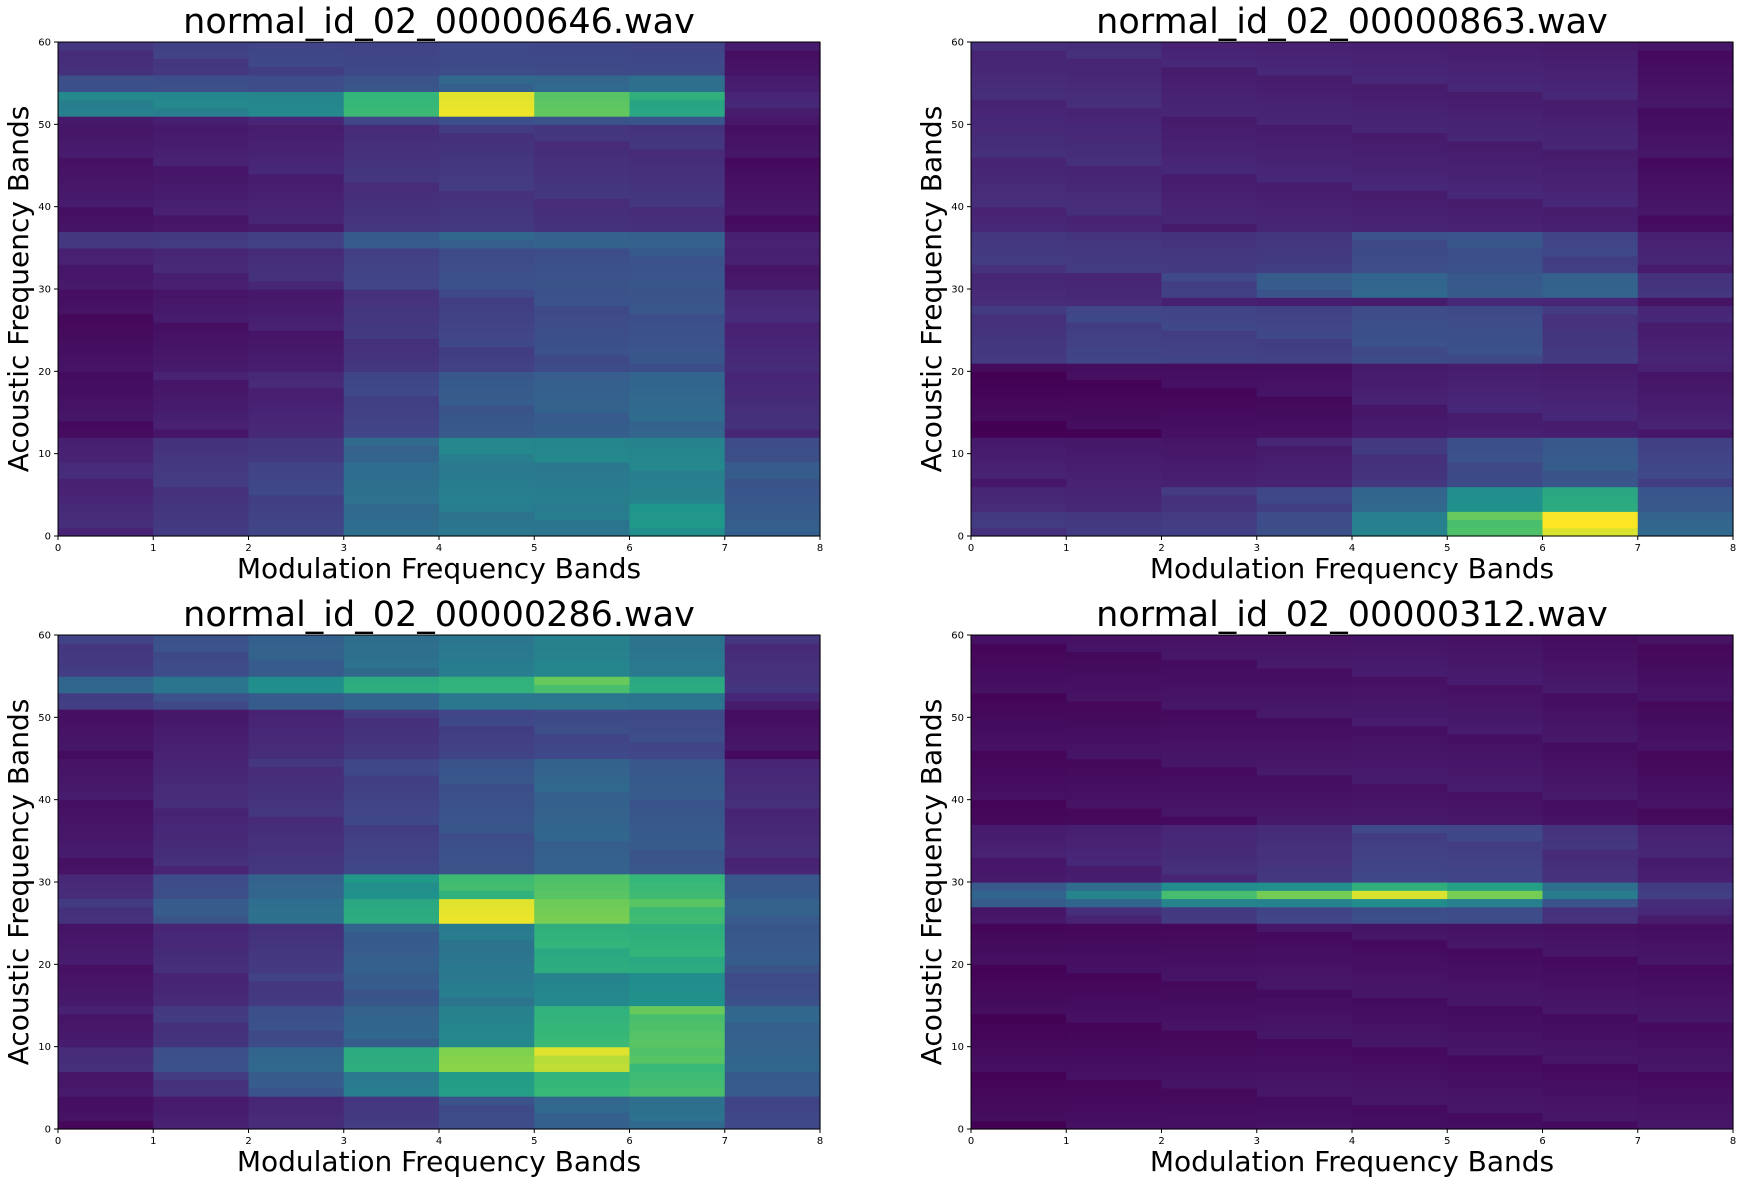  What do you see at coordinates (44, 965) in the screenshot?
I see `y-tick-label: 20` at bounding box center [44, 965].